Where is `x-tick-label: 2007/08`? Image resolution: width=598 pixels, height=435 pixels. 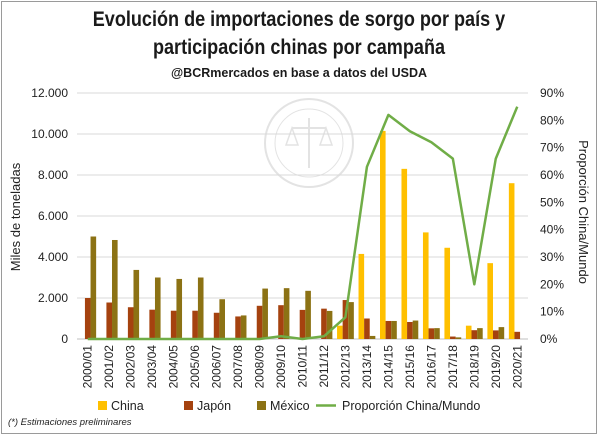
x-tick-label: 2007/08 is located at coordinates (238, 367).